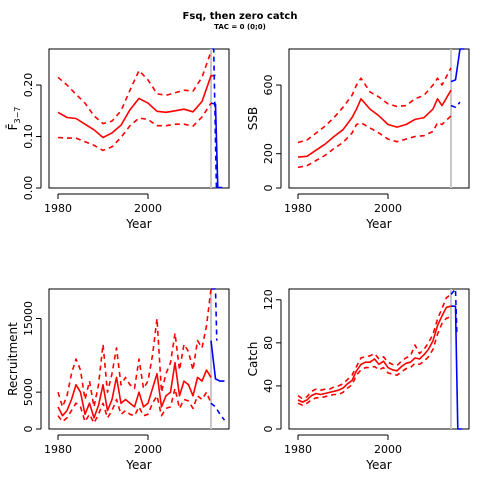 The image size is (480, 480). What do you see at coordinates (268, 299) in the screenshot?
I see `catch-y-tick-label: 120` at bounding box center [268, 299].